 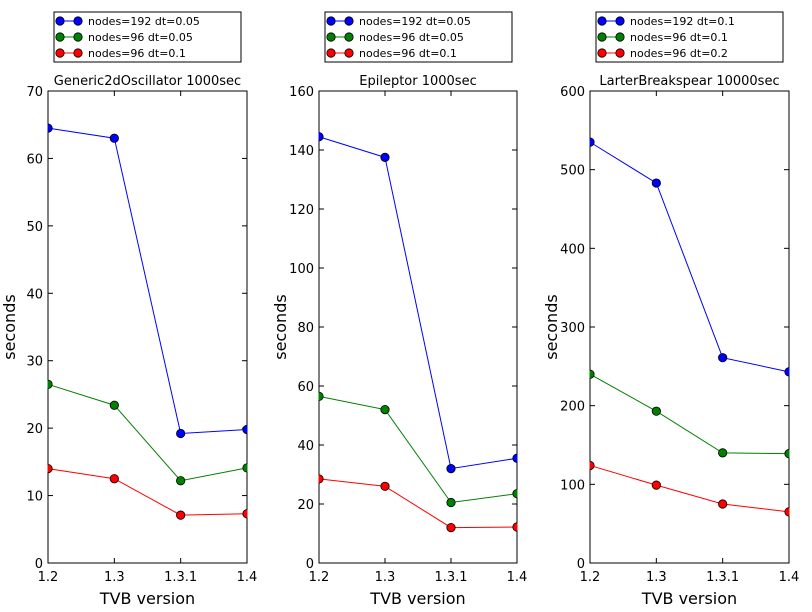 I want to click on y-tick-label: 40, so click(x=34, y=294).